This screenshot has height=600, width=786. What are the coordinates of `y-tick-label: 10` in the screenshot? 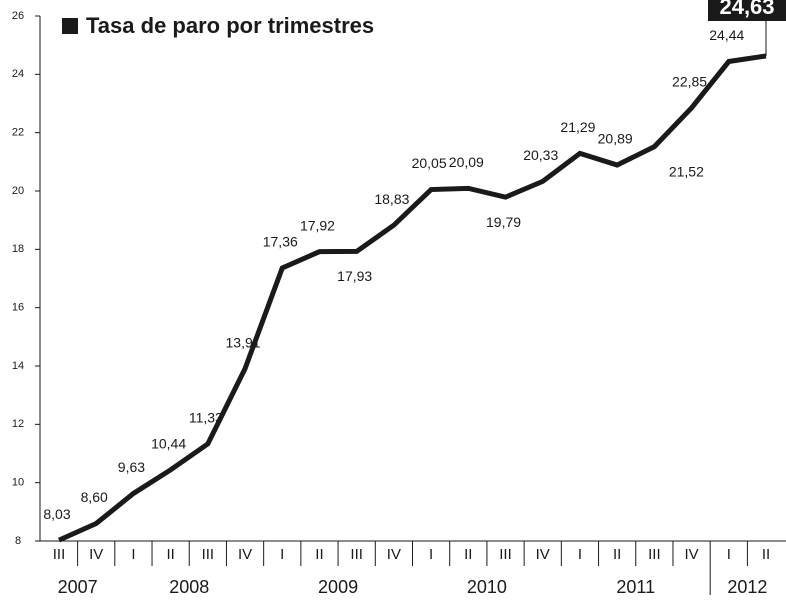 It's located at (18, 483).